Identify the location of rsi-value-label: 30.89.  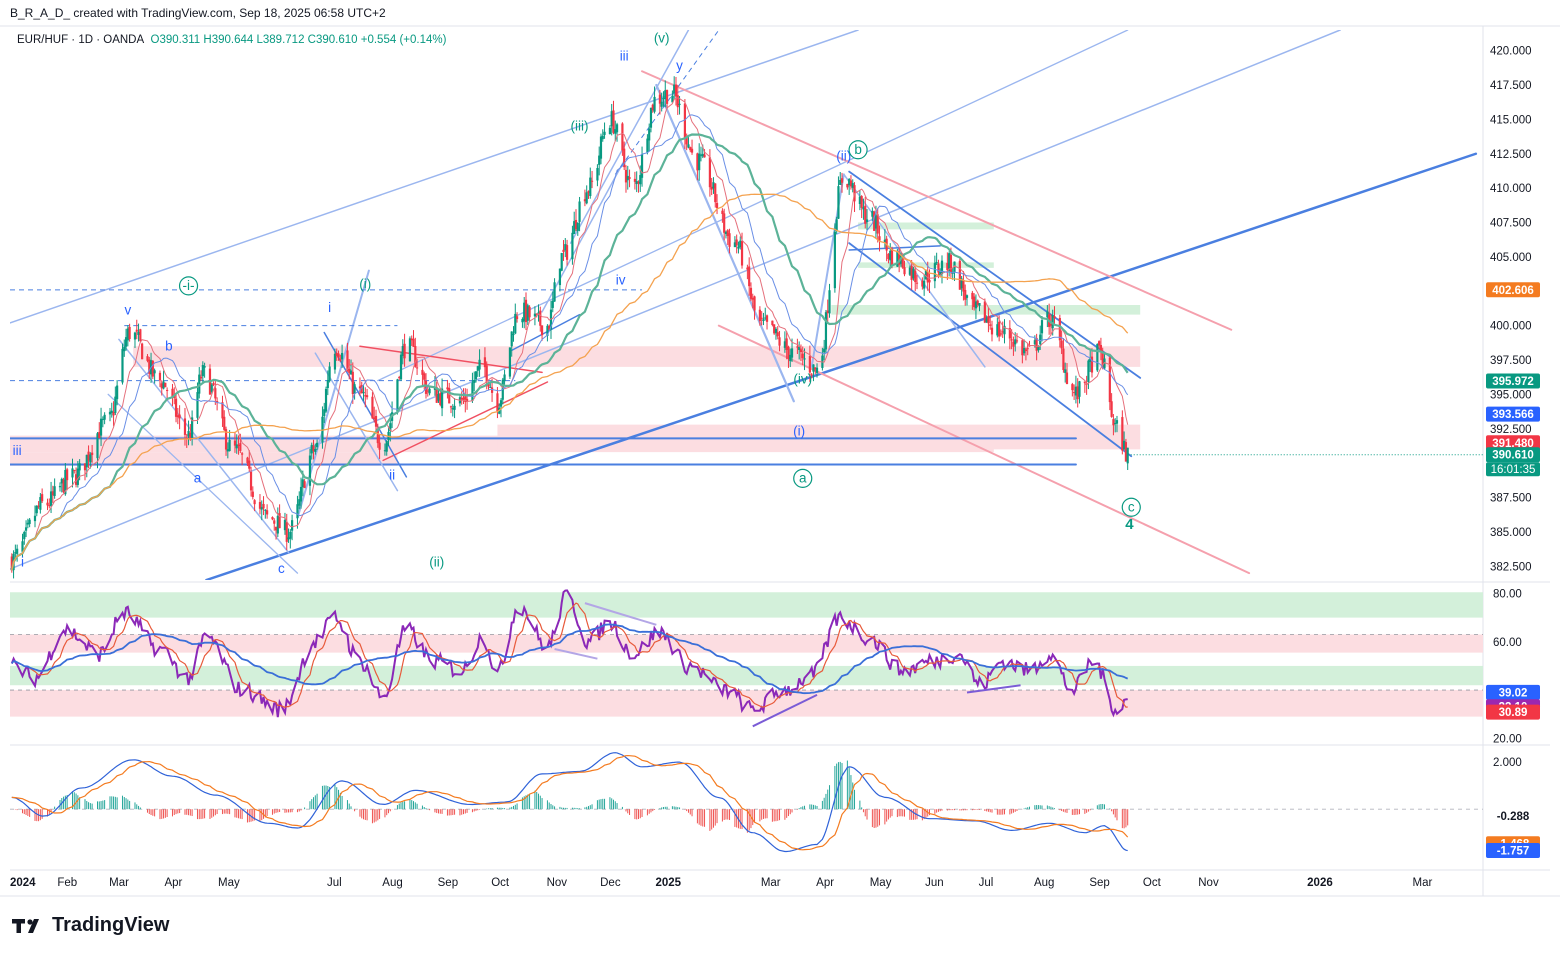
(1513, 713).